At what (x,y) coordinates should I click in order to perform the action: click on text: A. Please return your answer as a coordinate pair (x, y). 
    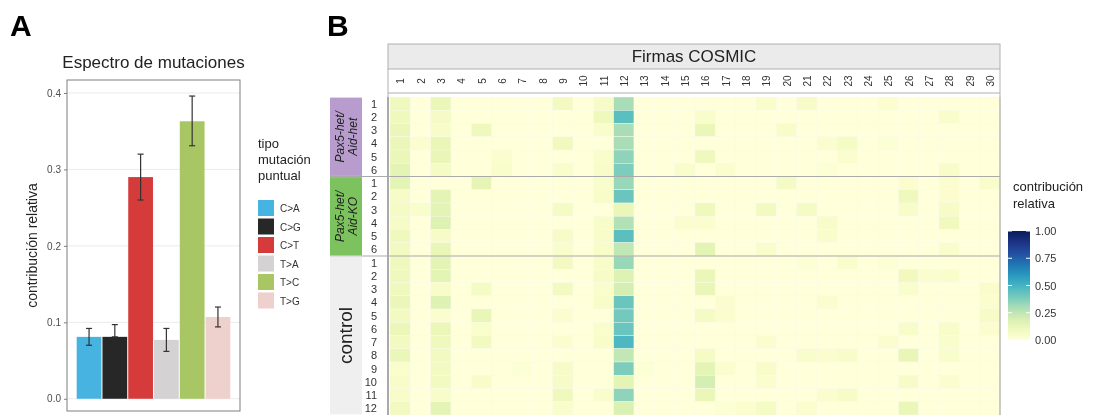
    Looking at the image, I should click on (21, 25).